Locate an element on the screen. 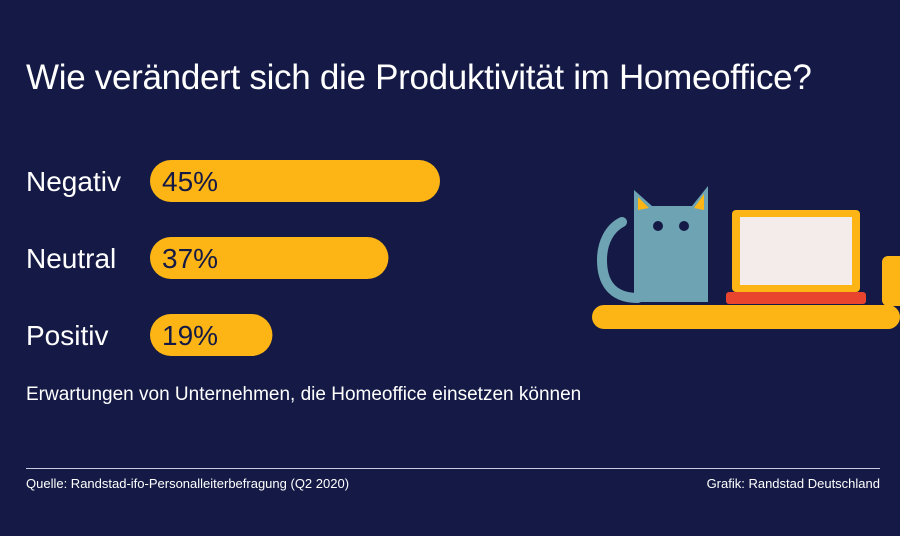 This screenshot has height=536, width=900. bar-positiv is located at coordinates (211, 335).